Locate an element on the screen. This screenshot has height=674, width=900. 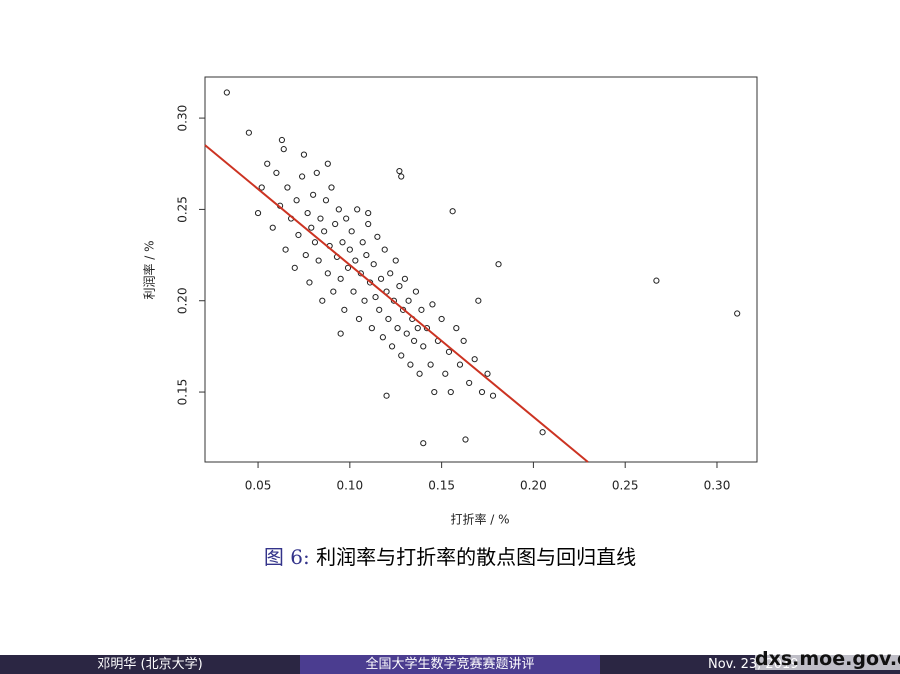
x-tick-label: 0.10 is located at coordinates (349, 486).